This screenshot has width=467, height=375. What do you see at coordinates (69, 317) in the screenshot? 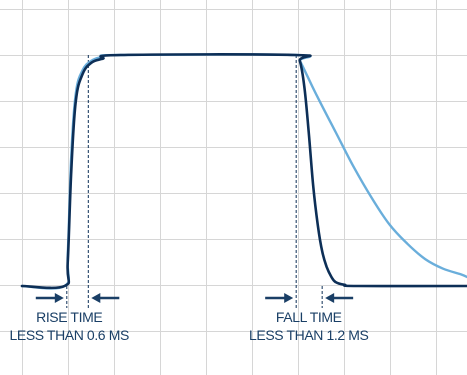
I see `rise-time-label-line1: RISE TIME` at bounding box center [69, 317].